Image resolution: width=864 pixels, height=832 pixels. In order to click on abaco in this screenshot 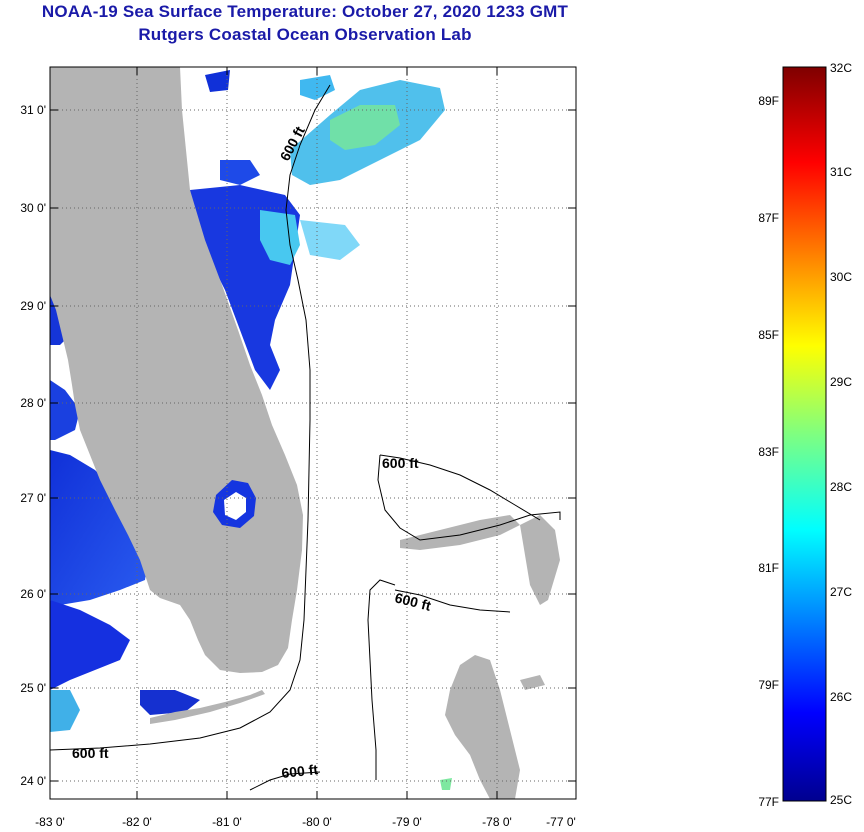, I will do `click(540, 560)`.